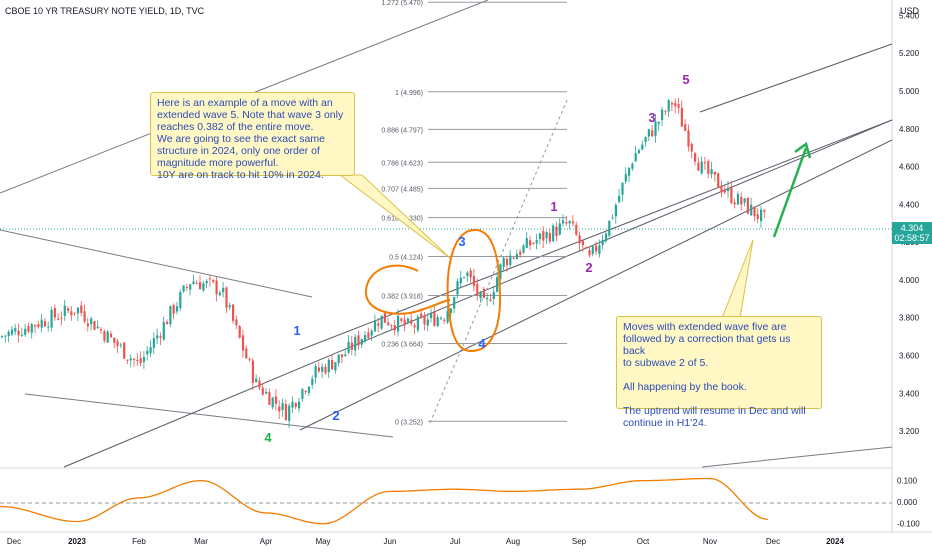  I want to click on wave-label-purple: 5, so click(685, 79).